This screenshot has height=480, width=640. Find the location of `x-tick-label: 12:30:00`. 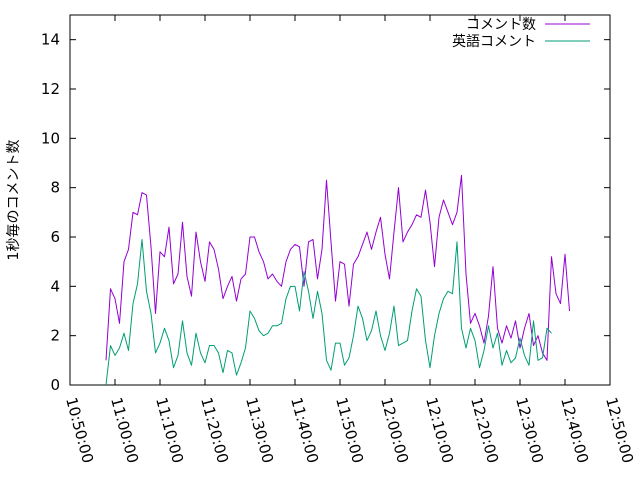

x-tick-label: 12:30:00 is located at coordinates (529, 430).